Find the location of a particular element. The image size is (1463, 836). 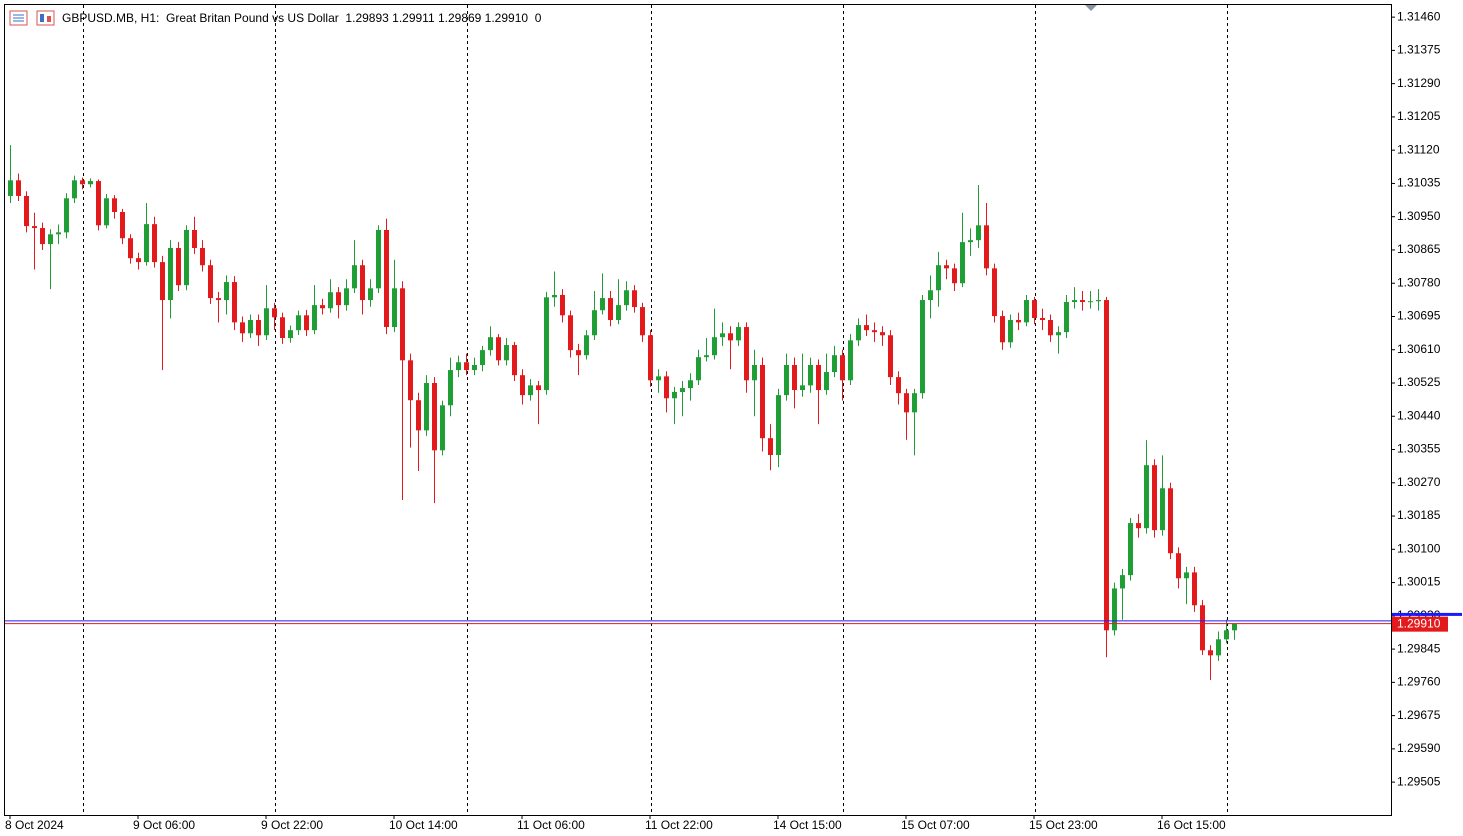

y-tick-label: 1.29675 is located at coordinates (1419, 715).